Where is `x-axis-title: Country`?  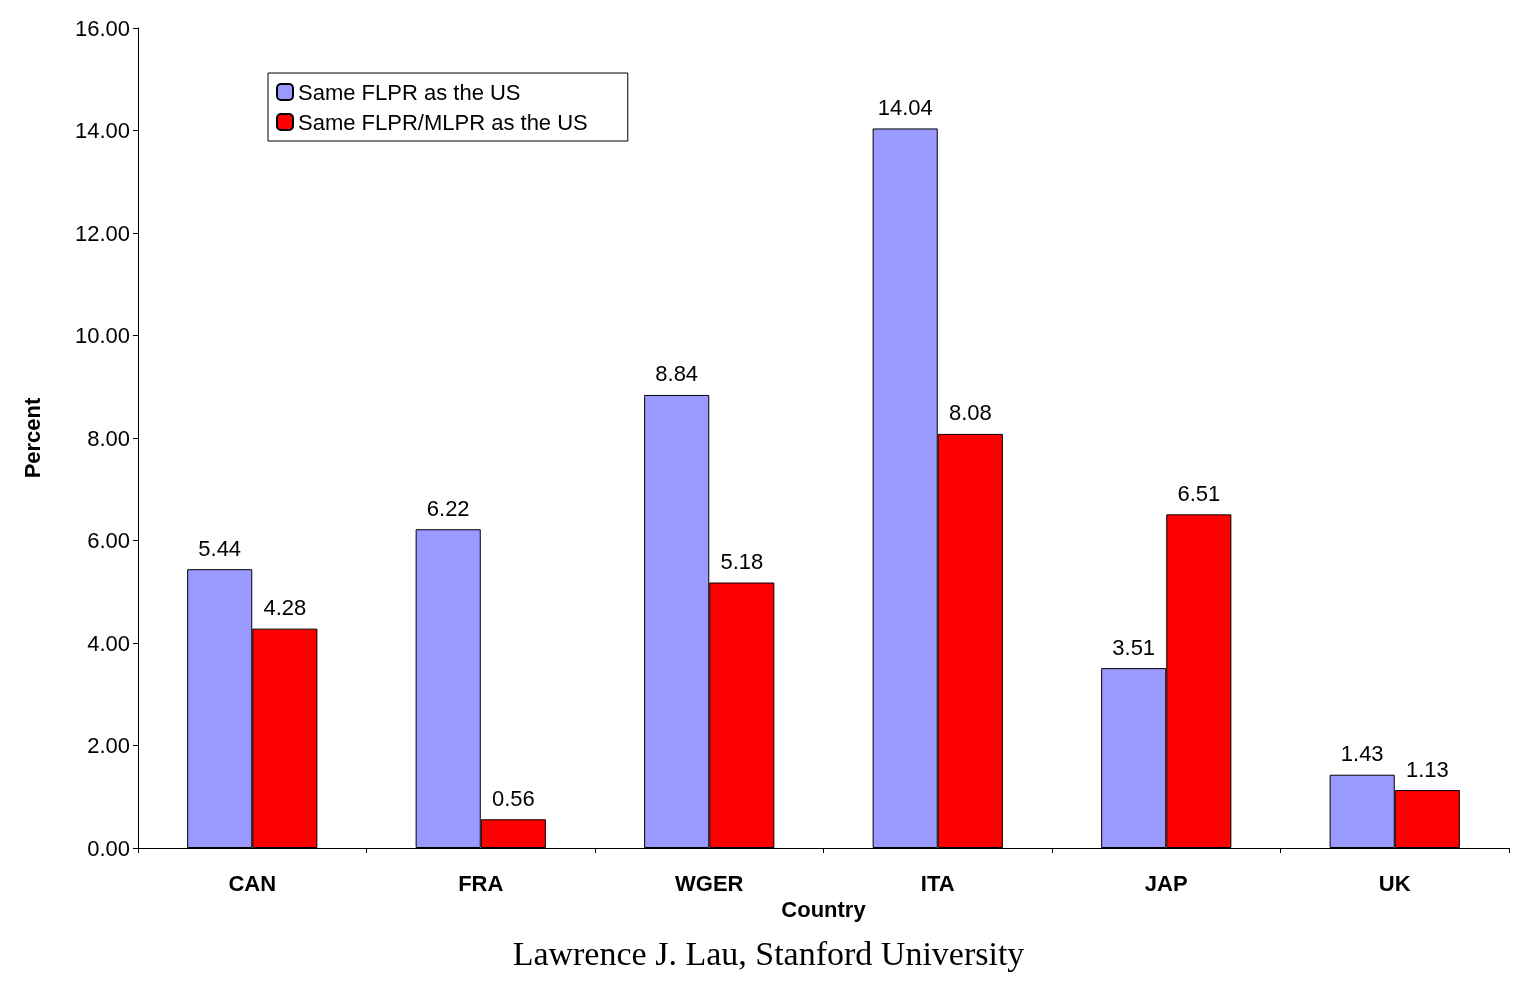 x-axis-title: Country is located at coordinates (824, 910).